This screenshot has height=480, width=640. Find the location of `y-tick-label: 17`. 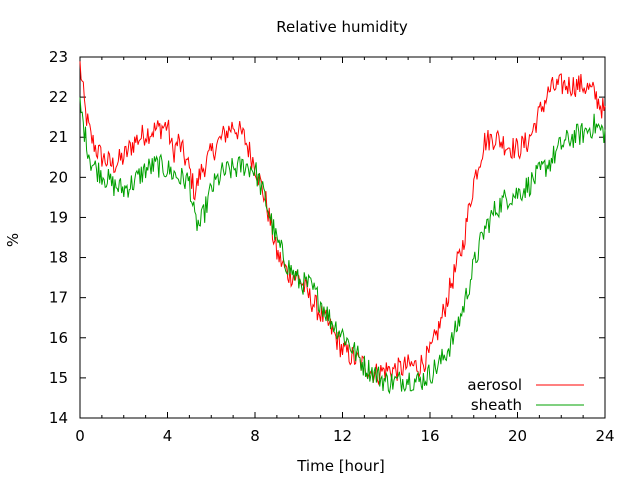

y-tick-label: 17 is located at coordinates (58, 298).